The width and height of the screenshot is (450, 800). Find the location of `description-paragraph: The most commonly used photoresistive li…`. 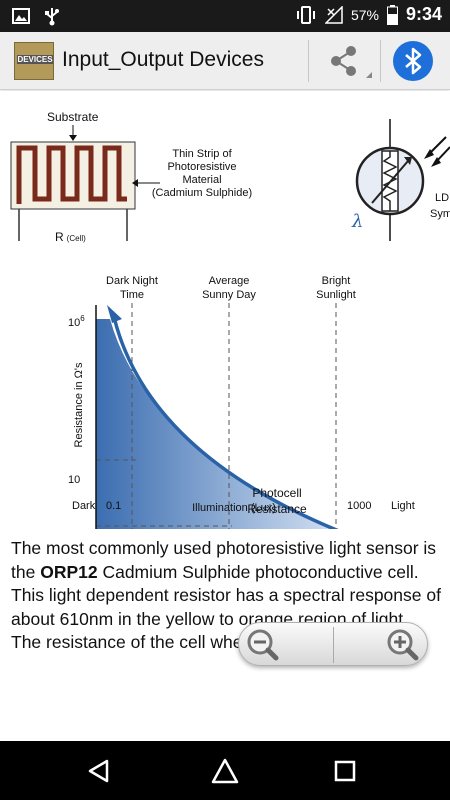

description-paragraph: The most commonly used photoresistive li… is located at coordinates (226, 595).